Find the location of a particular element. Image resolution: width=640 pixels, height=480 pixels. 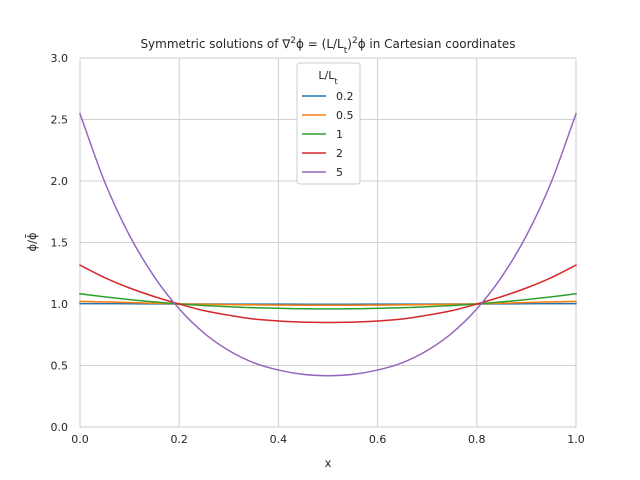

y-tick-label: 0.0 is located at coordinates (60, 427).